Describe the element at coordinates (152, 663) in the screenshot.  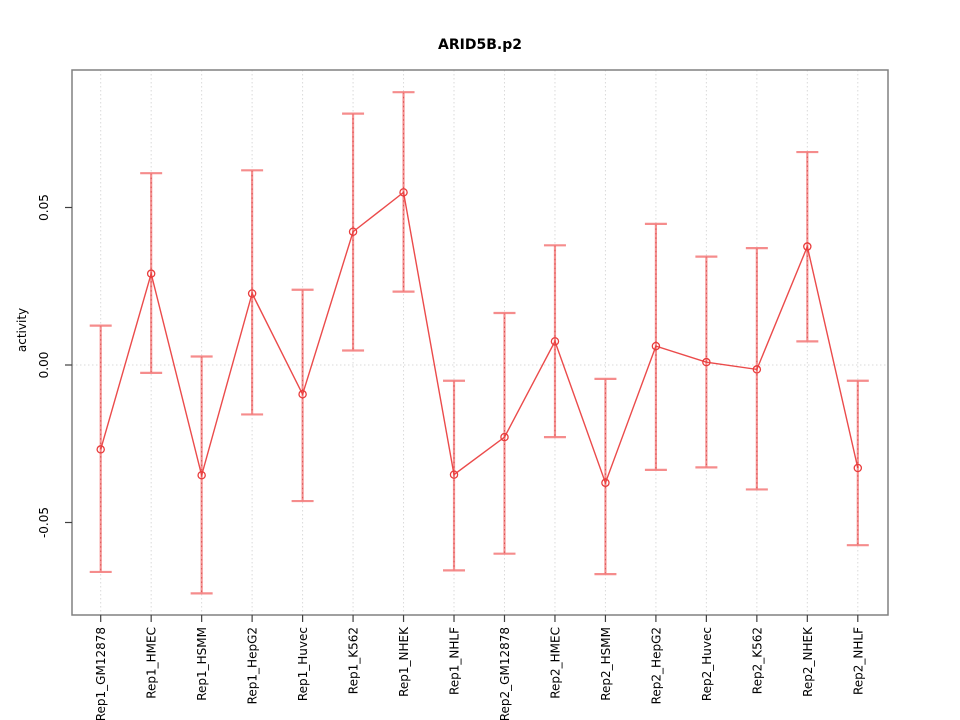
I see `x-tick-label: Rep1_HMEC` at that location.